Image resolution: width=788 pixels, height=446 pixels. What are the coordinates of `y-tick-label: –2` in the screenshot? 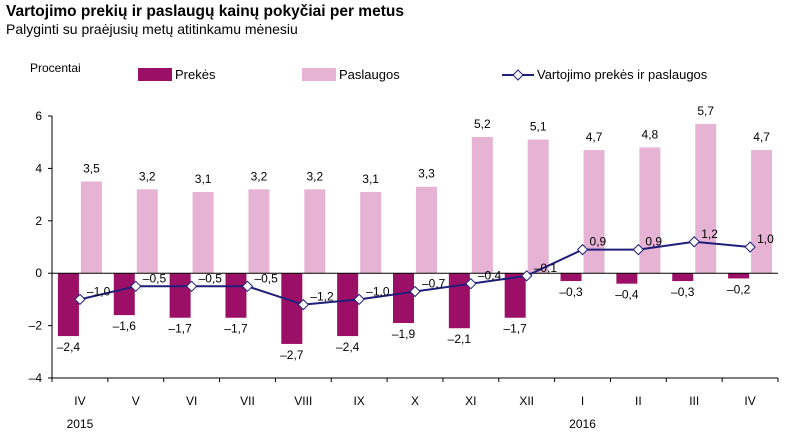 It's located at (36, 326).